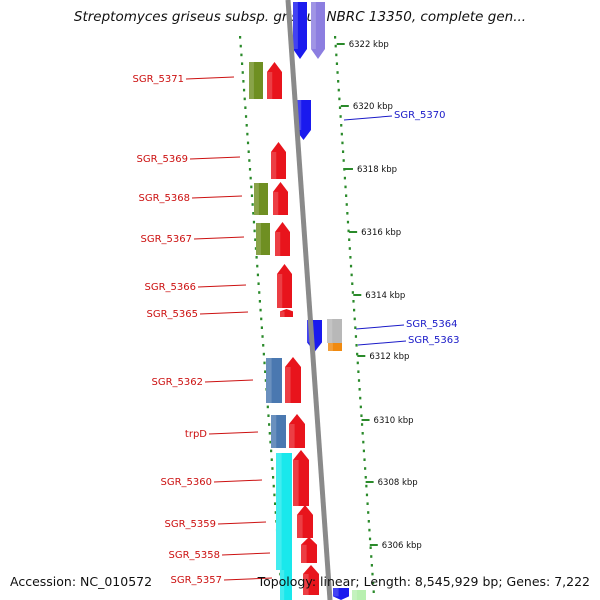  Describe the element at coordinates (306, 584) in the screenshot. I see `gene-block-sgr5357-shine` at that location.